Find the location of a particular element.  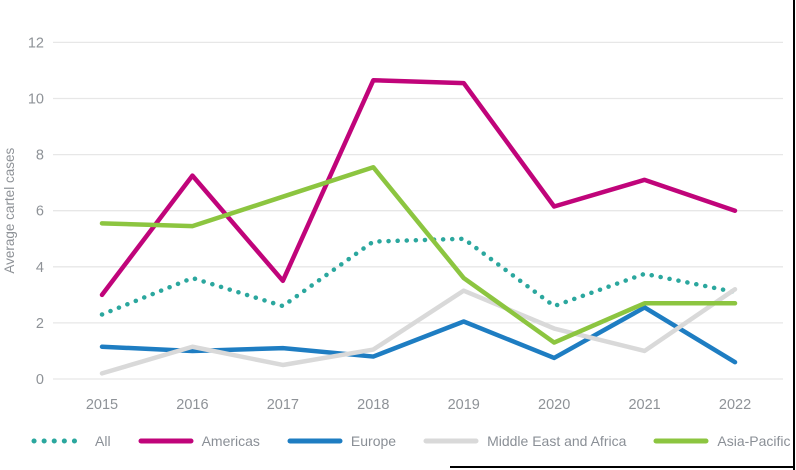

x-tick-label: 2022 is located at coordinates (735, 405).